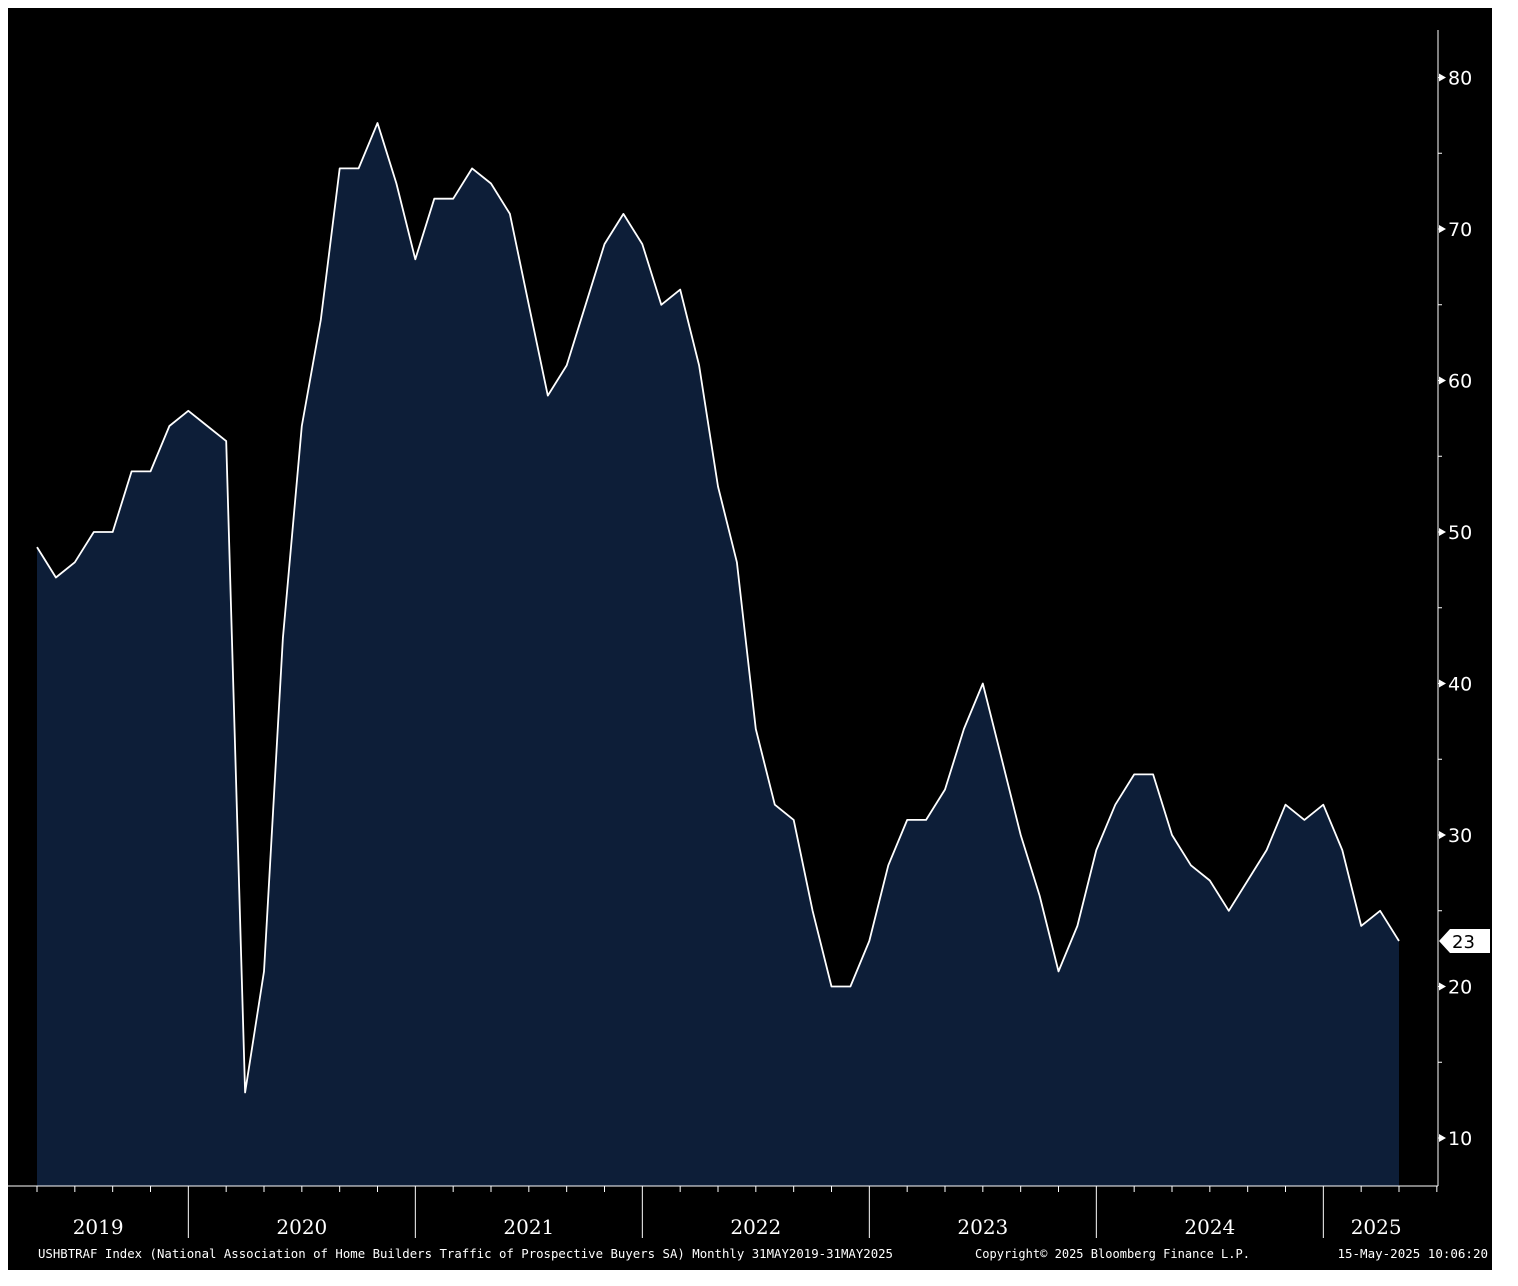 The height and width of the screenshot is (1286, 1518). What do you see at coordinates (528, 1227) in the screenshot?
I see `x-year-label: 2021` at bounding box center [528, 1227].